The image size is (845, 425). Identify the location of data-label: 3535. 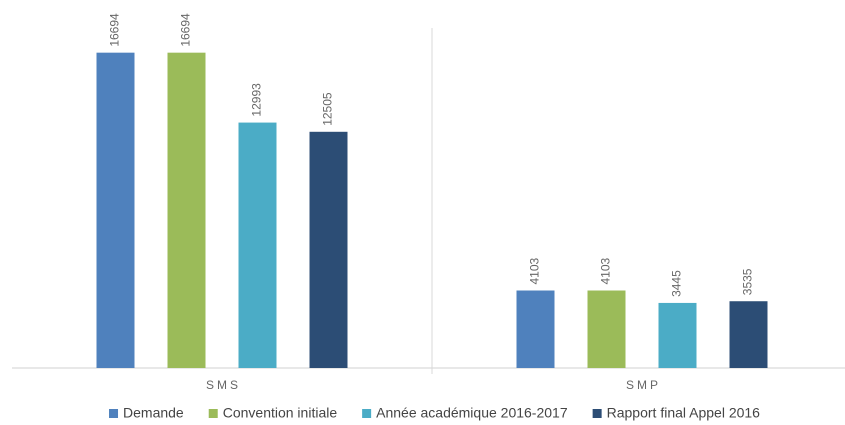
(748, 281).